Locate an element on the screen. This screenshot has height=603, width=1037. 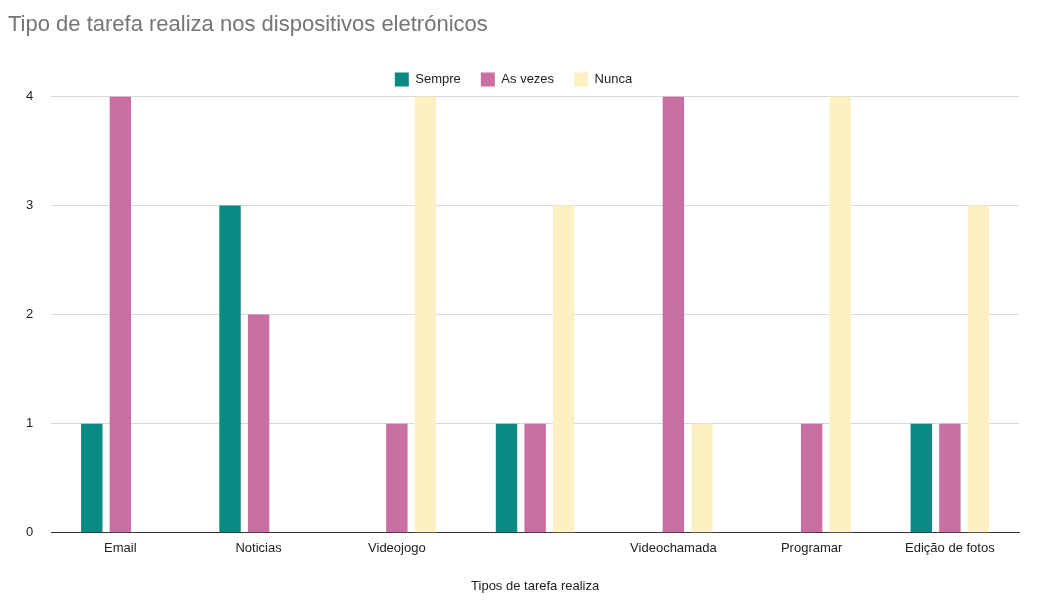
x-tick-label: Videojogo is located at coordinates (397, 548).